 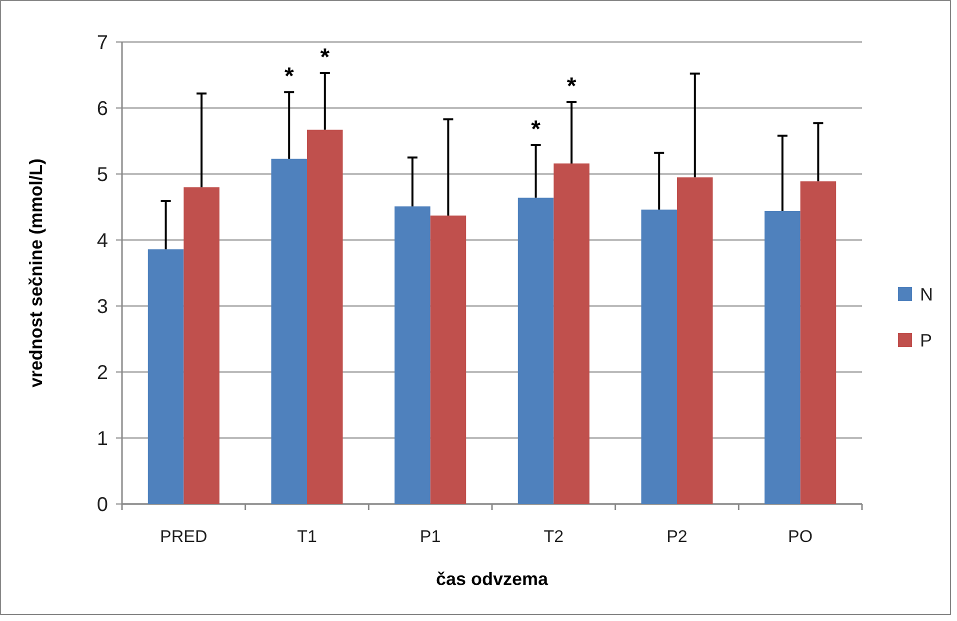 I want to click on y-tick-label: 6, so click(x=102, y=109).